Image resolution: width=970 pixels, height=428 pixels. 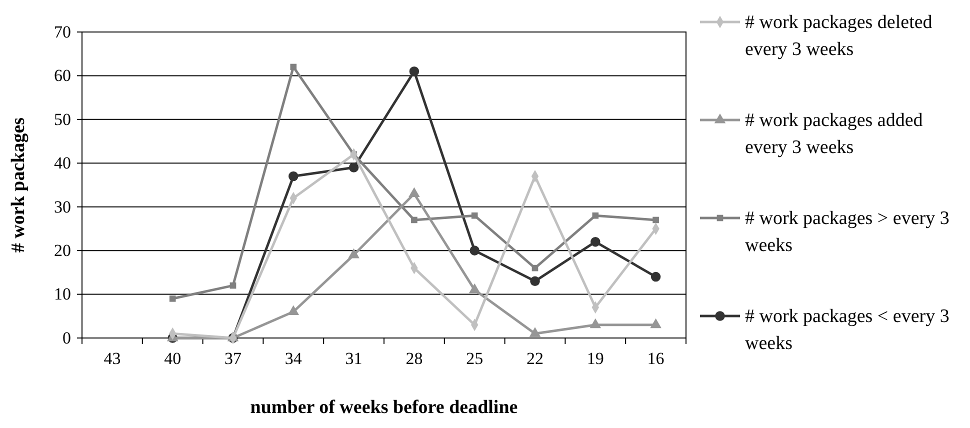 What do you see at coordinates (62, 250) in the screenshot?
I see `y-tick-label: 20` at bounding box center [62, 250].